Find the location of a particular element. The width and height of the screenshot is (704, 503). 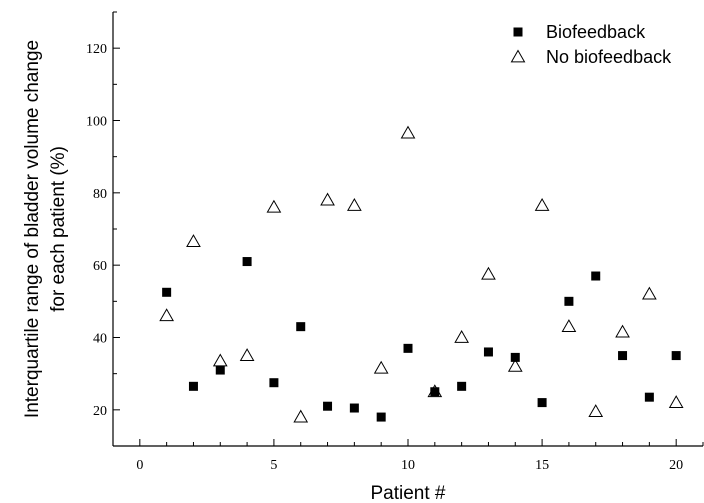

x-tick-label: 10 is located at coordinates (408, 465).